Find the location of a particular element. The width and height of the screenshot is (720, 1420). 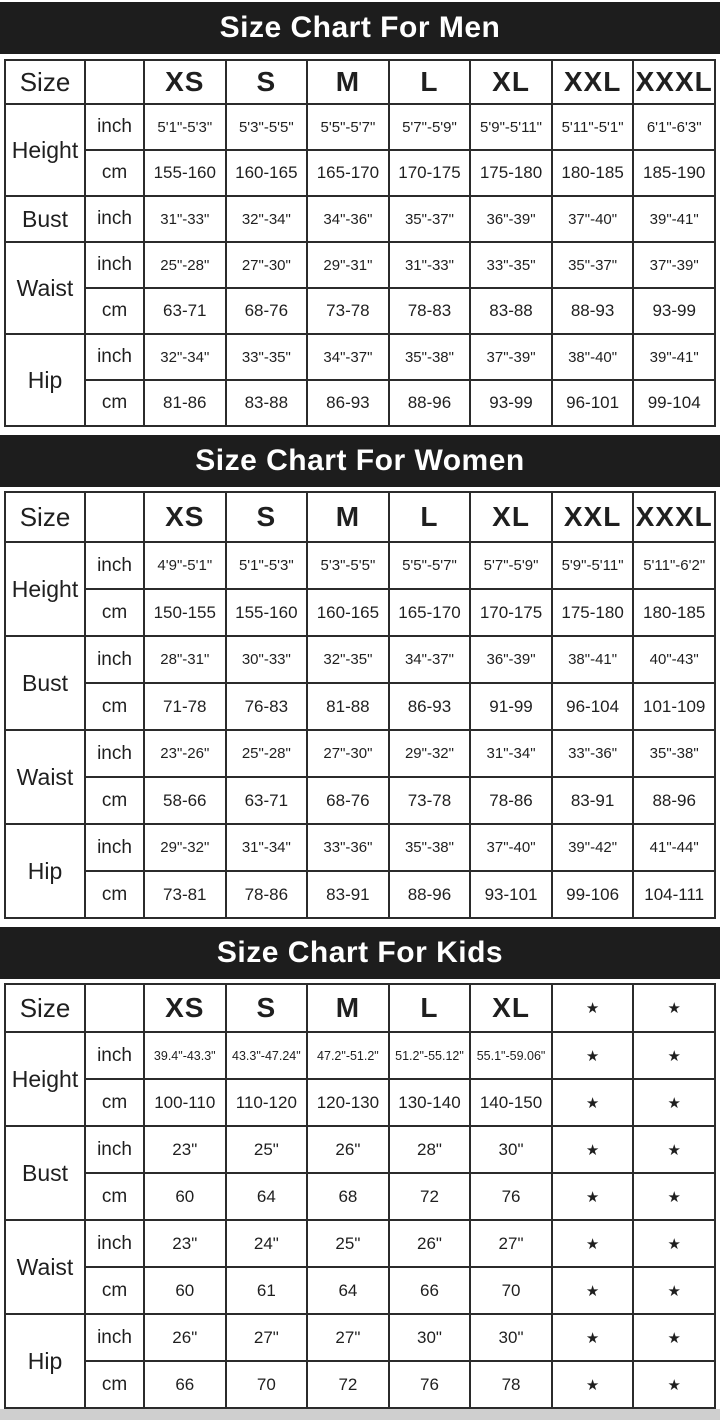

value-cell: 73-81 is located at coordinates (185, 894).